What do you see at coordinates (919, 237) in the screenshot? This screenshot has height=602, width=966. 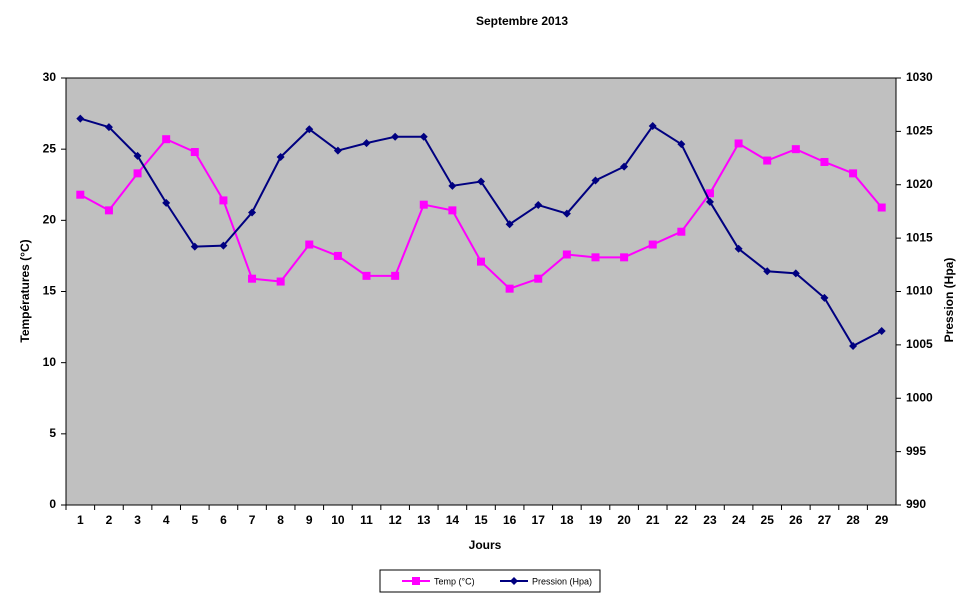 I see `y2-tick-label: 1015` at bounding box center [919, 237].